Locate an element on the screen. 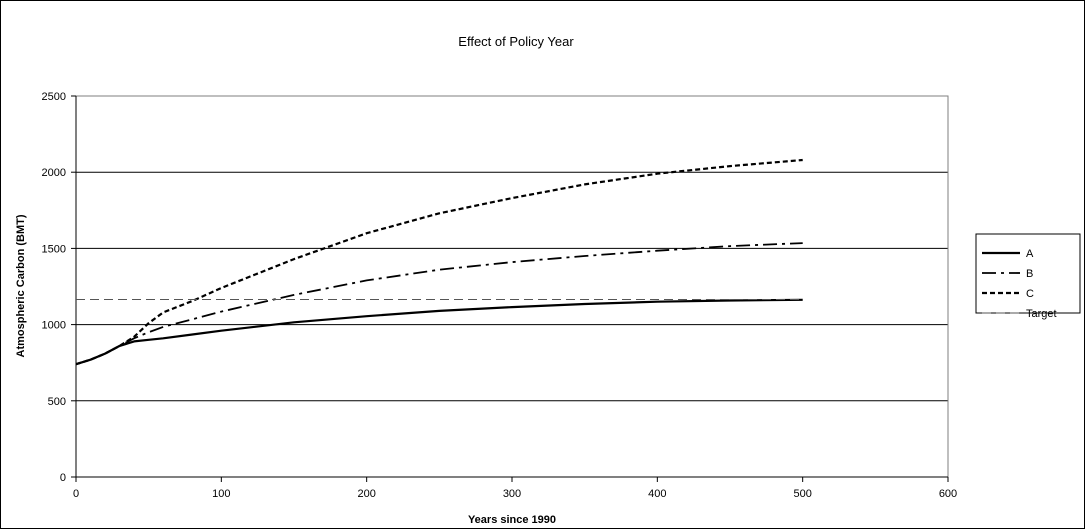 This screenshot has width=1085, height=529. legend: ABC Target is located at coordinates (1028, 276).